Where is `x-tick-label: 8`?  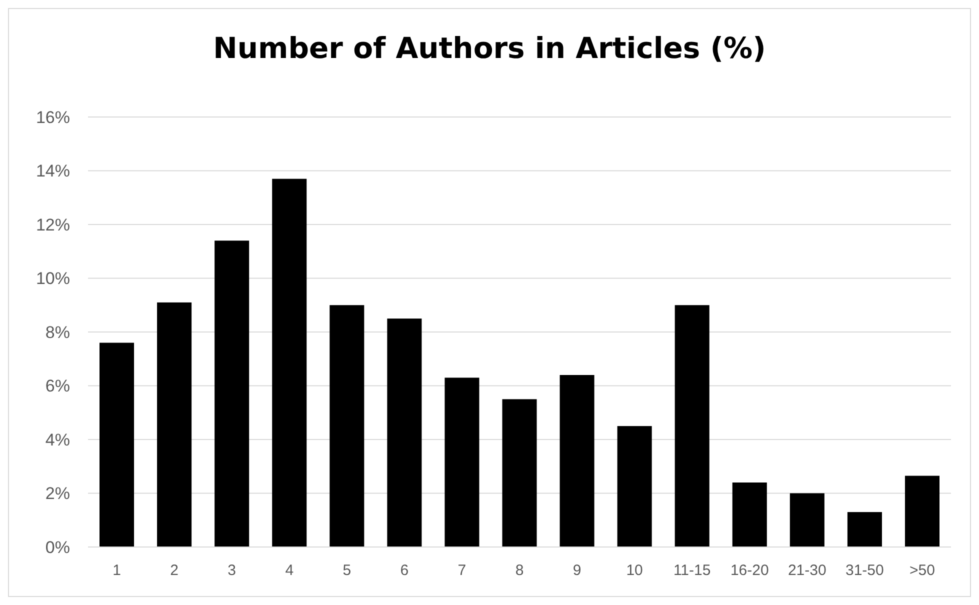 x-tick-label: 8 is located at coordinates (519, 570).